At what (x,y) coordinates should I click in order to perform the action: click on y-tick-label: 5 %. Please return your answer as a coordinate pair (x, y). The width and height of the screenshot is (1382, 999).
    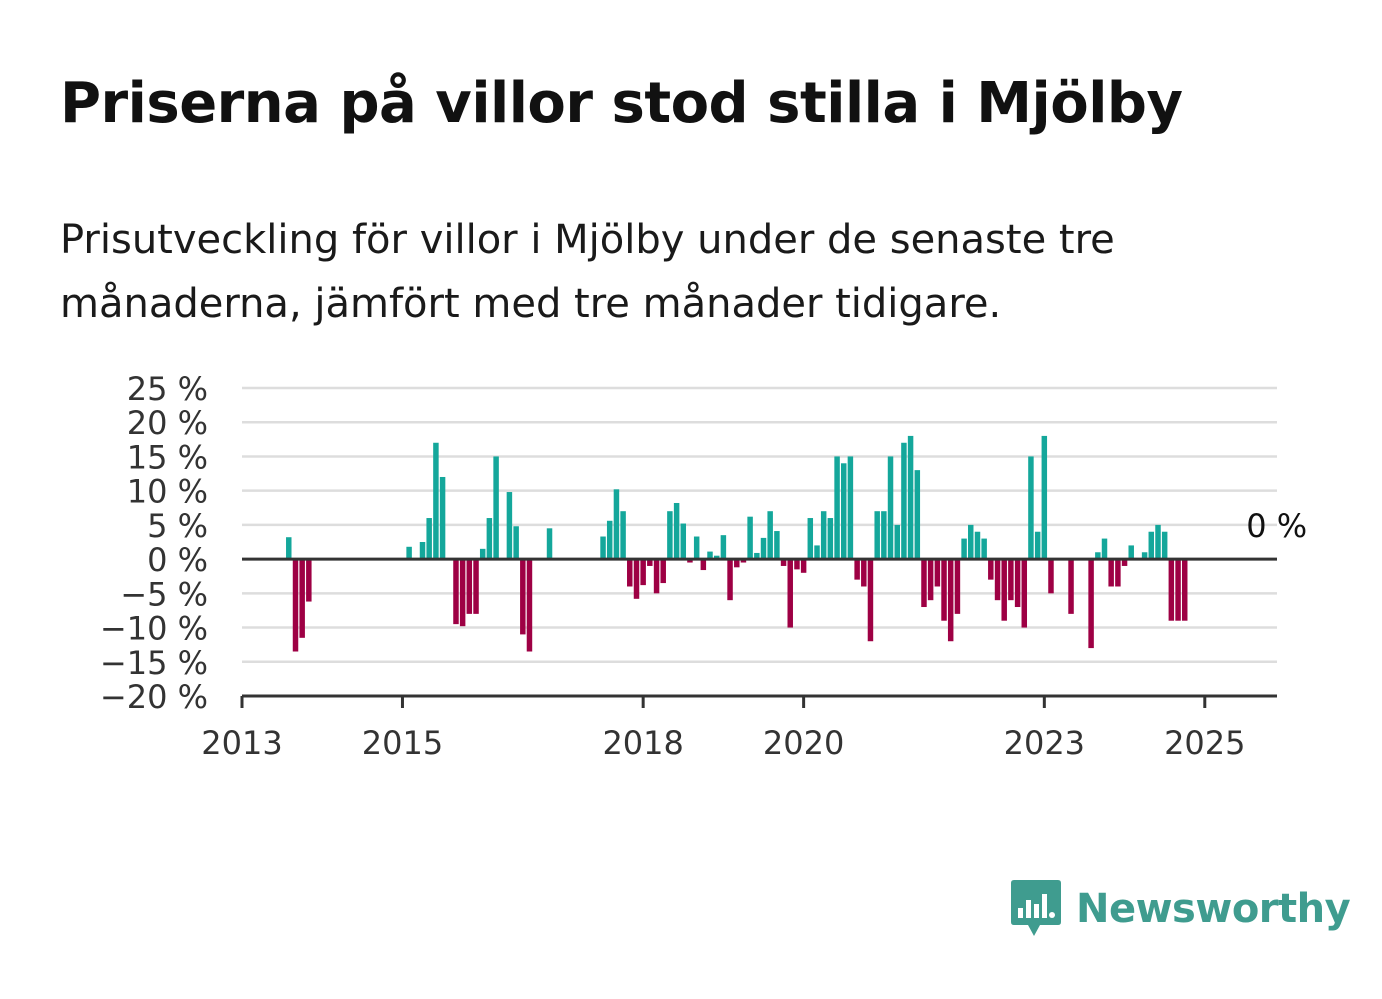
    Looking at the image, I should click on (177, 526).